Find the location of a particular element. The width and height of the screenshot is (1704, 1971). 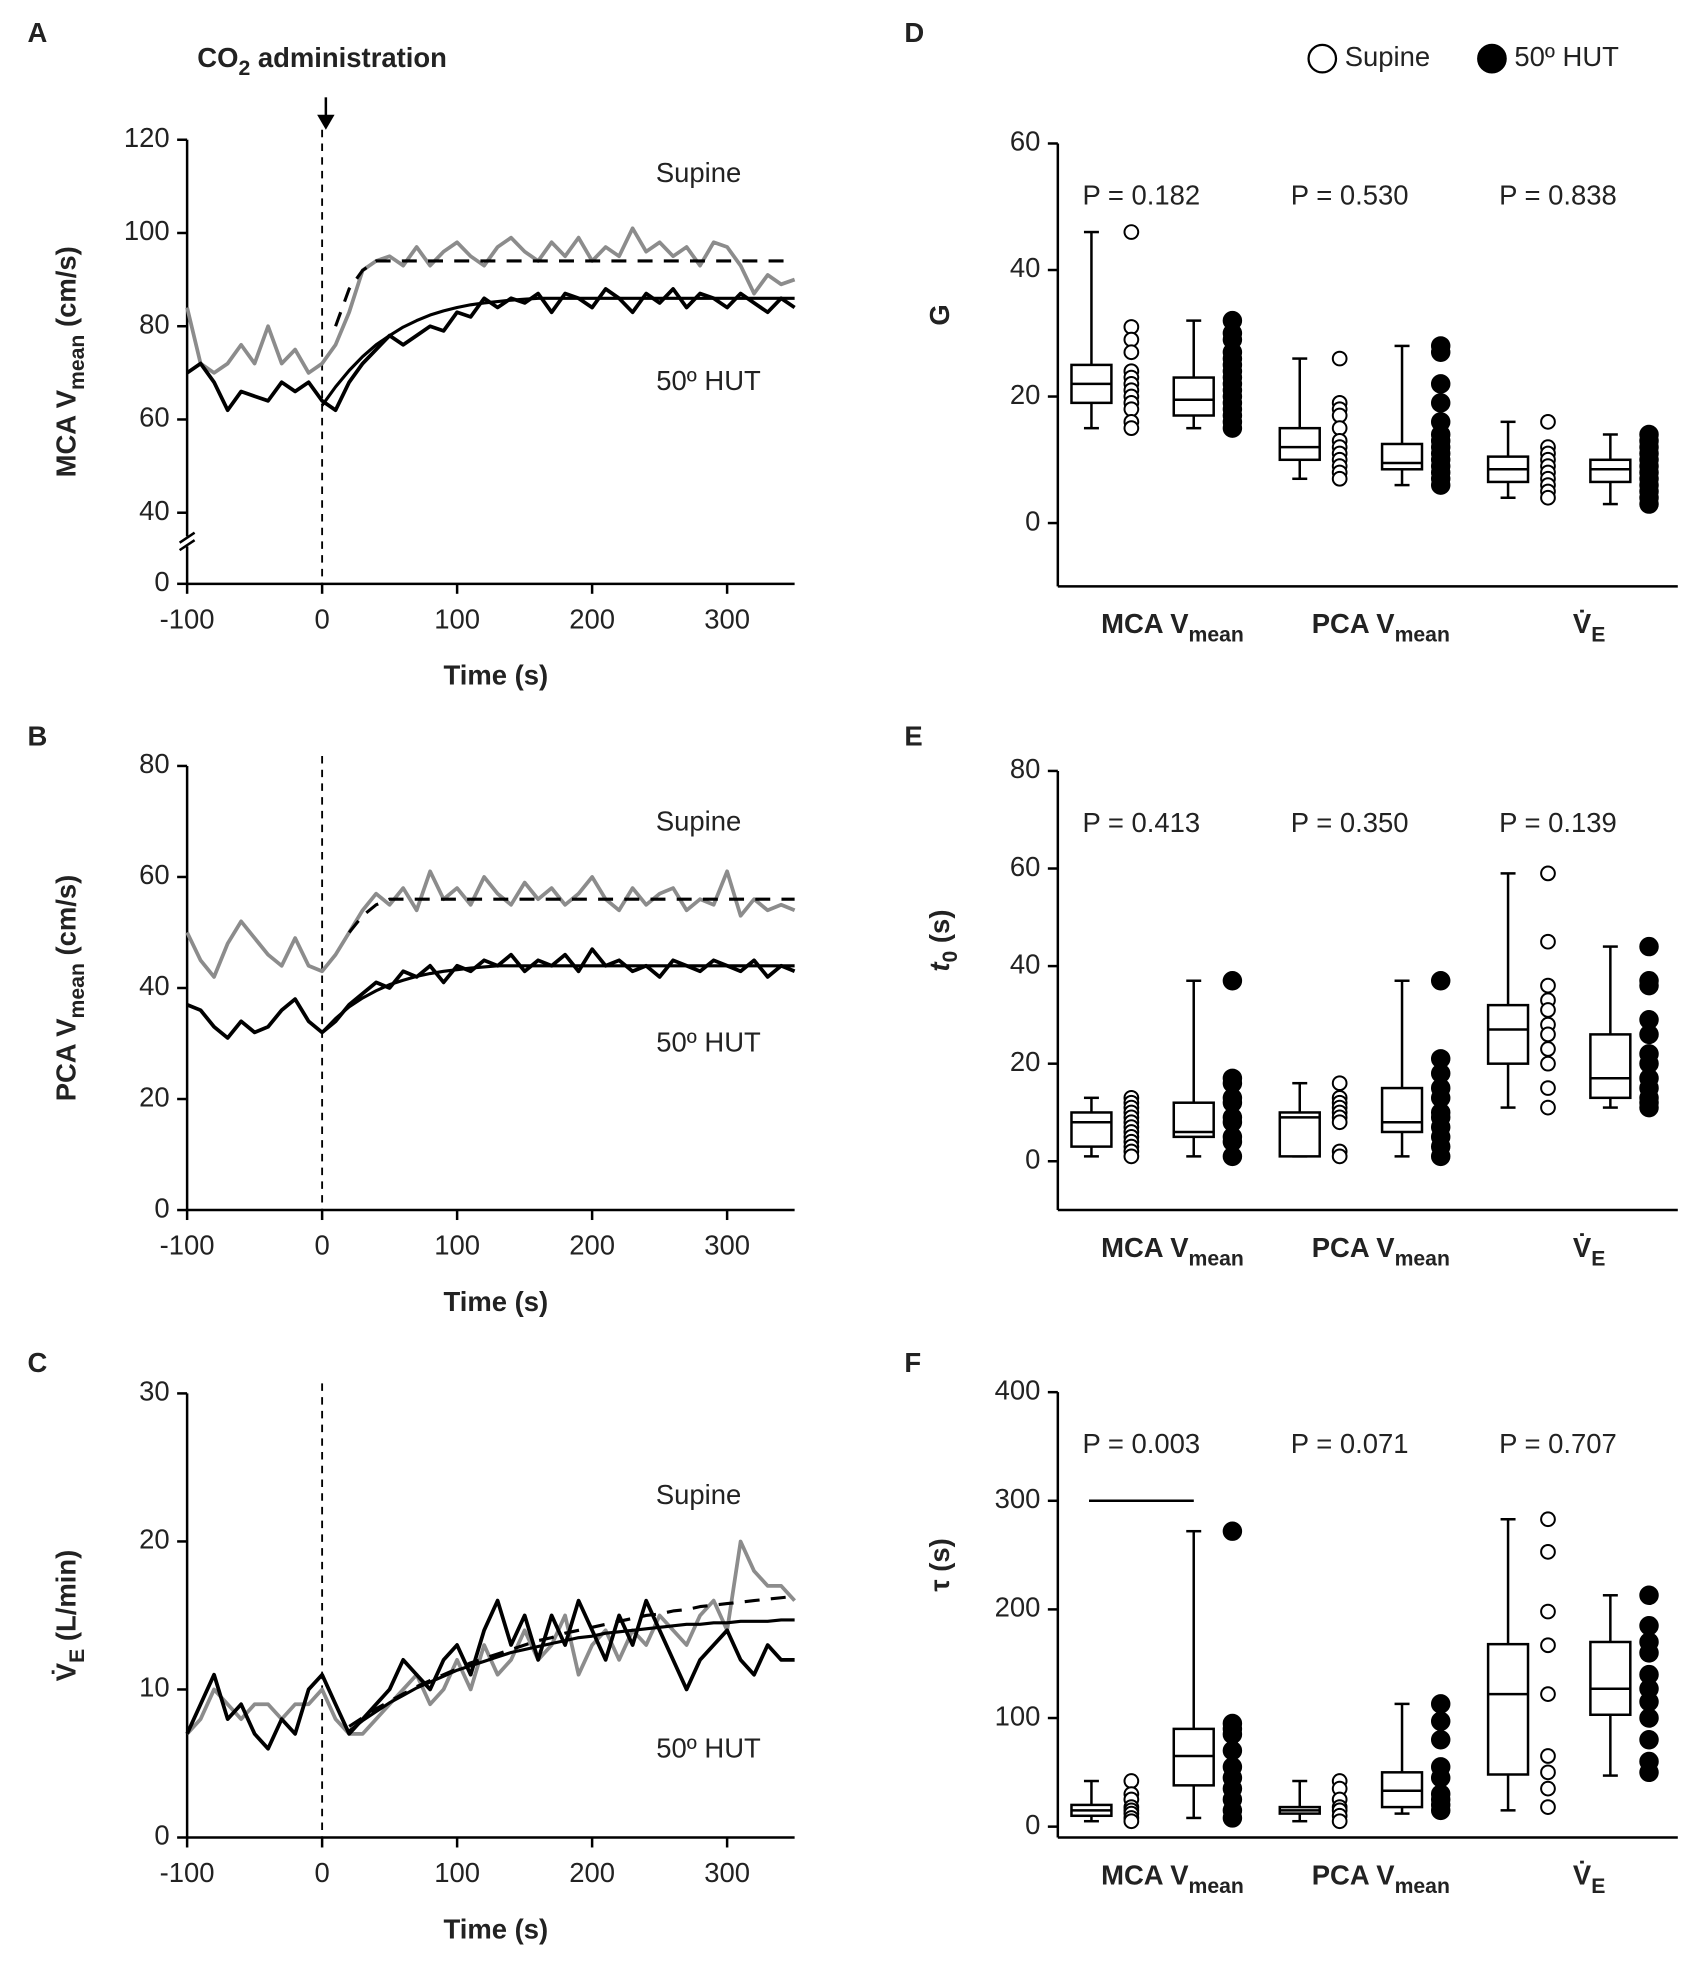

y-tick-label: 120 is located at coordinates (147, 137).